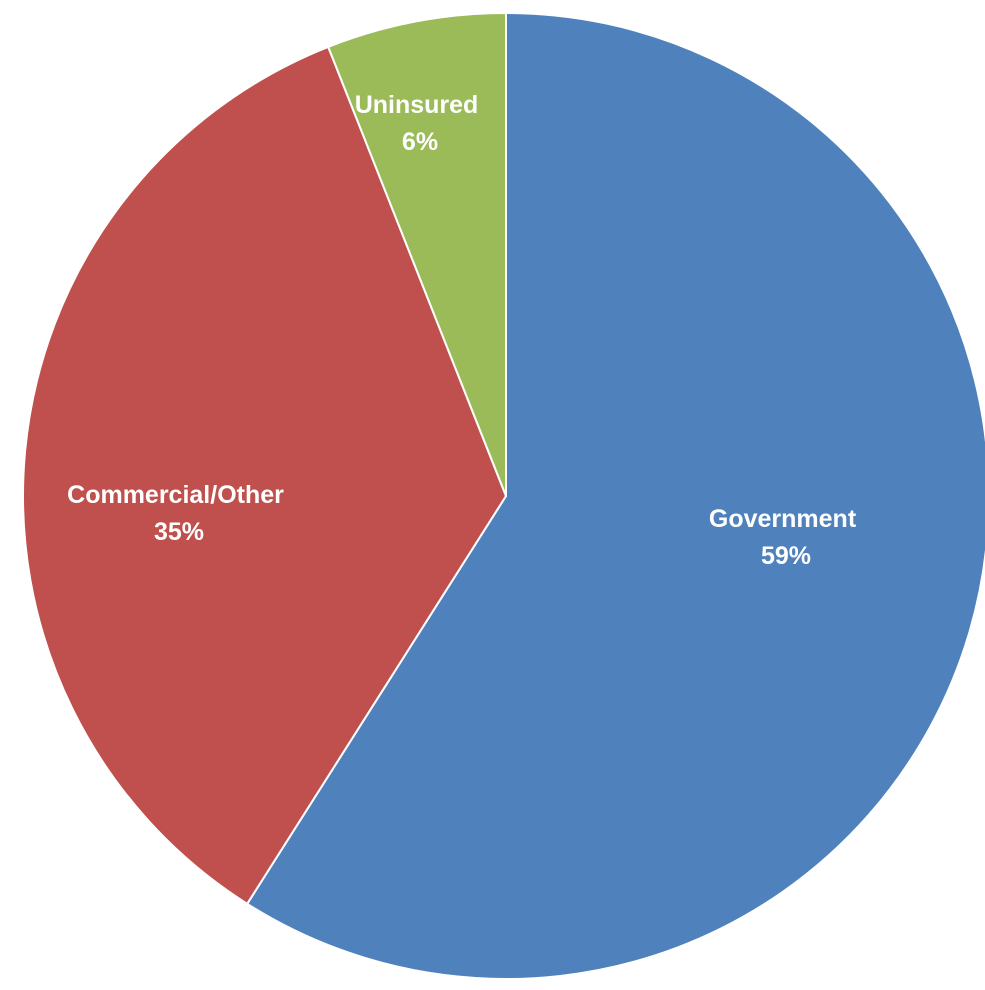  Describe the element at coordinates (417, 254) in the screenshot. I see `pie-slice-uninsured` at that location.